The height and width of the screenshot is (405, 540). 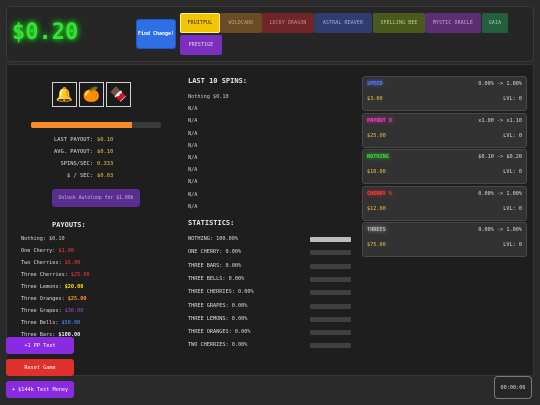 What do you see at coordinates (288, 23) in the screenshot?
I see `tab-lucky-dragon: LUCKY DRAGON` at bounding box center [288, 23].